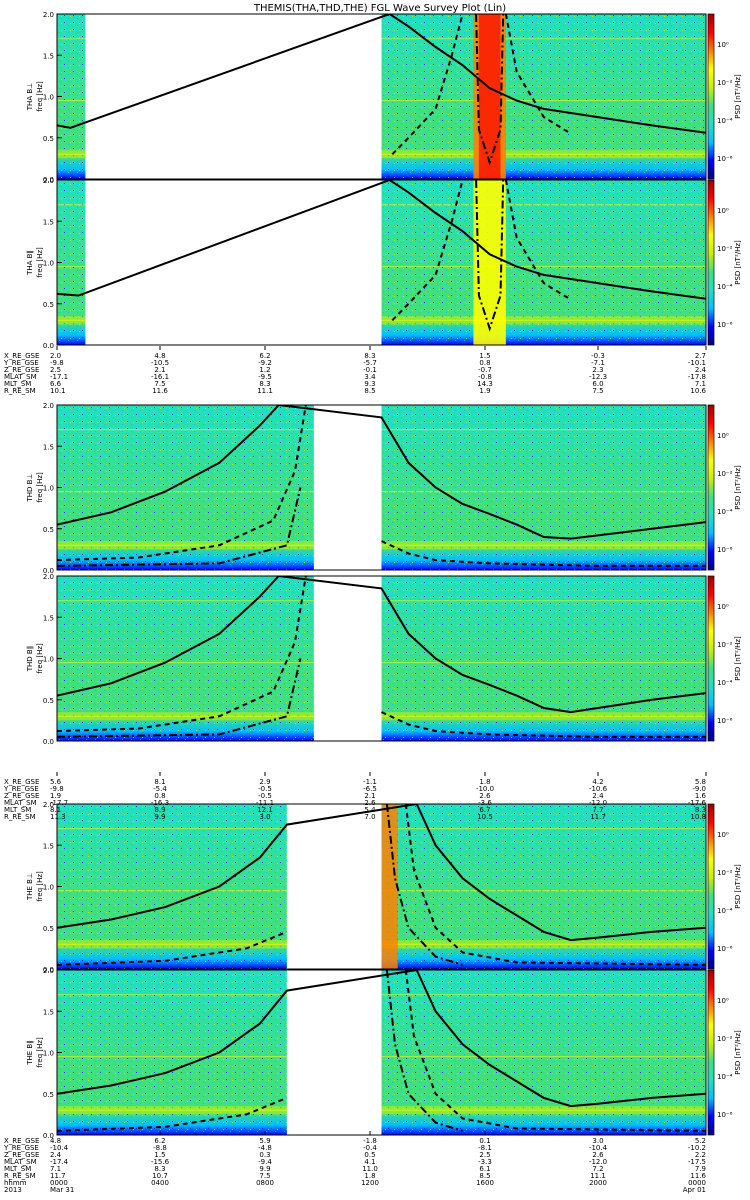 This screenshot has width=750, height=1200. What do you see at coordinates (485, 384) in the screenshot?
I see `orbit-cell: 14.3` at bounding box center [485, 384].